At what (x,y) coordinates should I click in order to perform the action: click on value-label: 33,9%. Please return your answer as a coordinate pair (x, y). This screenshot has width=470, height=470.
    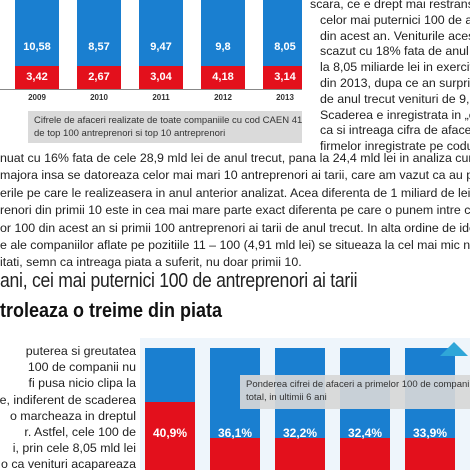
    Looking at the image, I should click on (430, 433).